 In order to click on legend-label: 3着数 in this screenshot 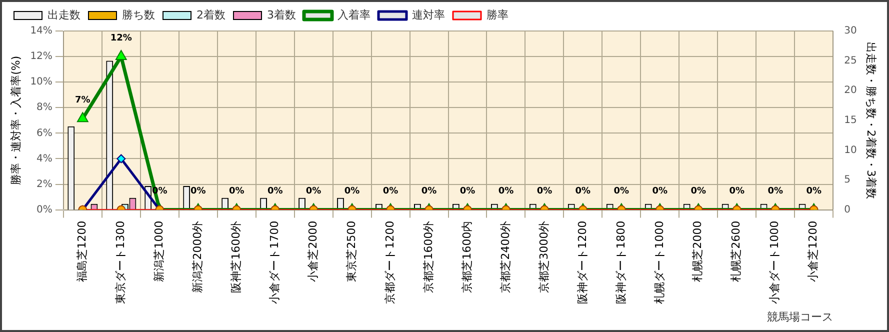, I will do `click(281, 15)`.